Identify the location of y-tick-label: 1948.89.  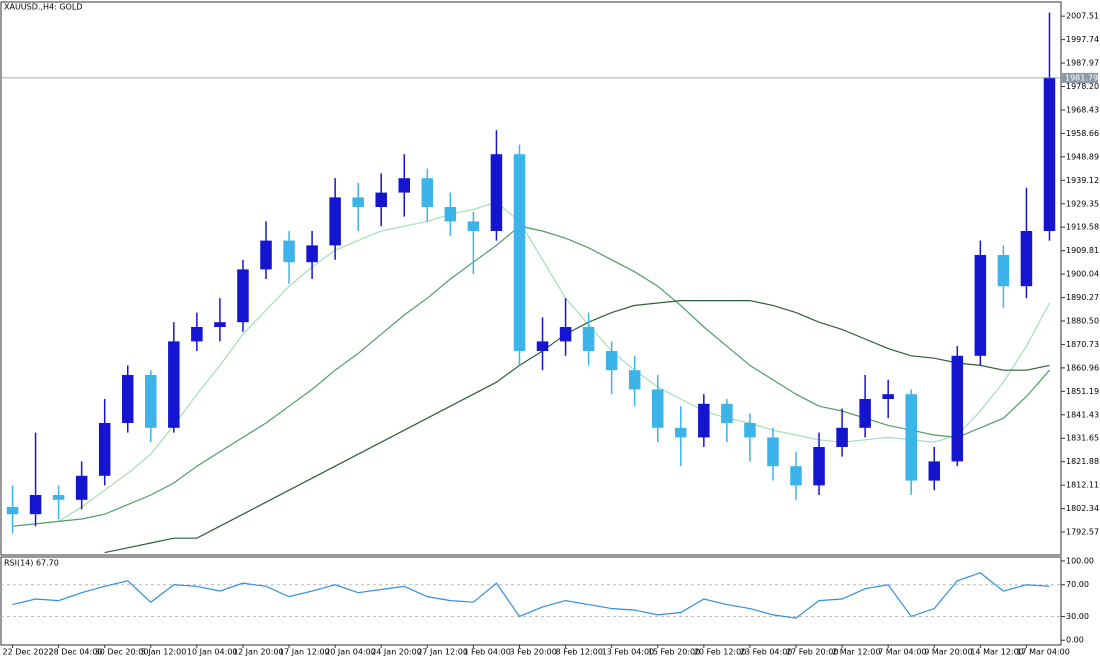
(1082, 156).